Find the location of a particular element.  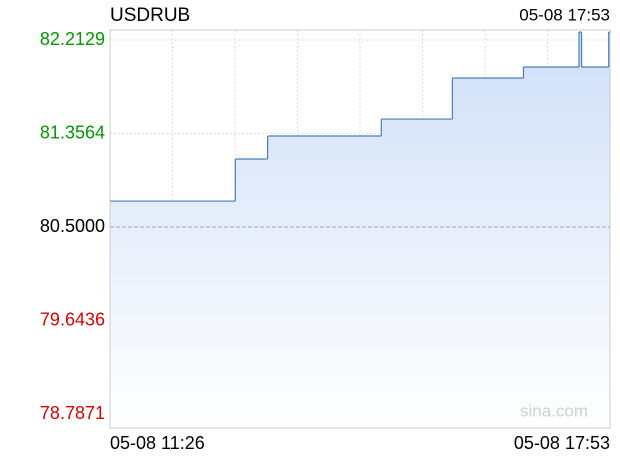

chart-title: USDRUB is located at coordinates (150, 15).